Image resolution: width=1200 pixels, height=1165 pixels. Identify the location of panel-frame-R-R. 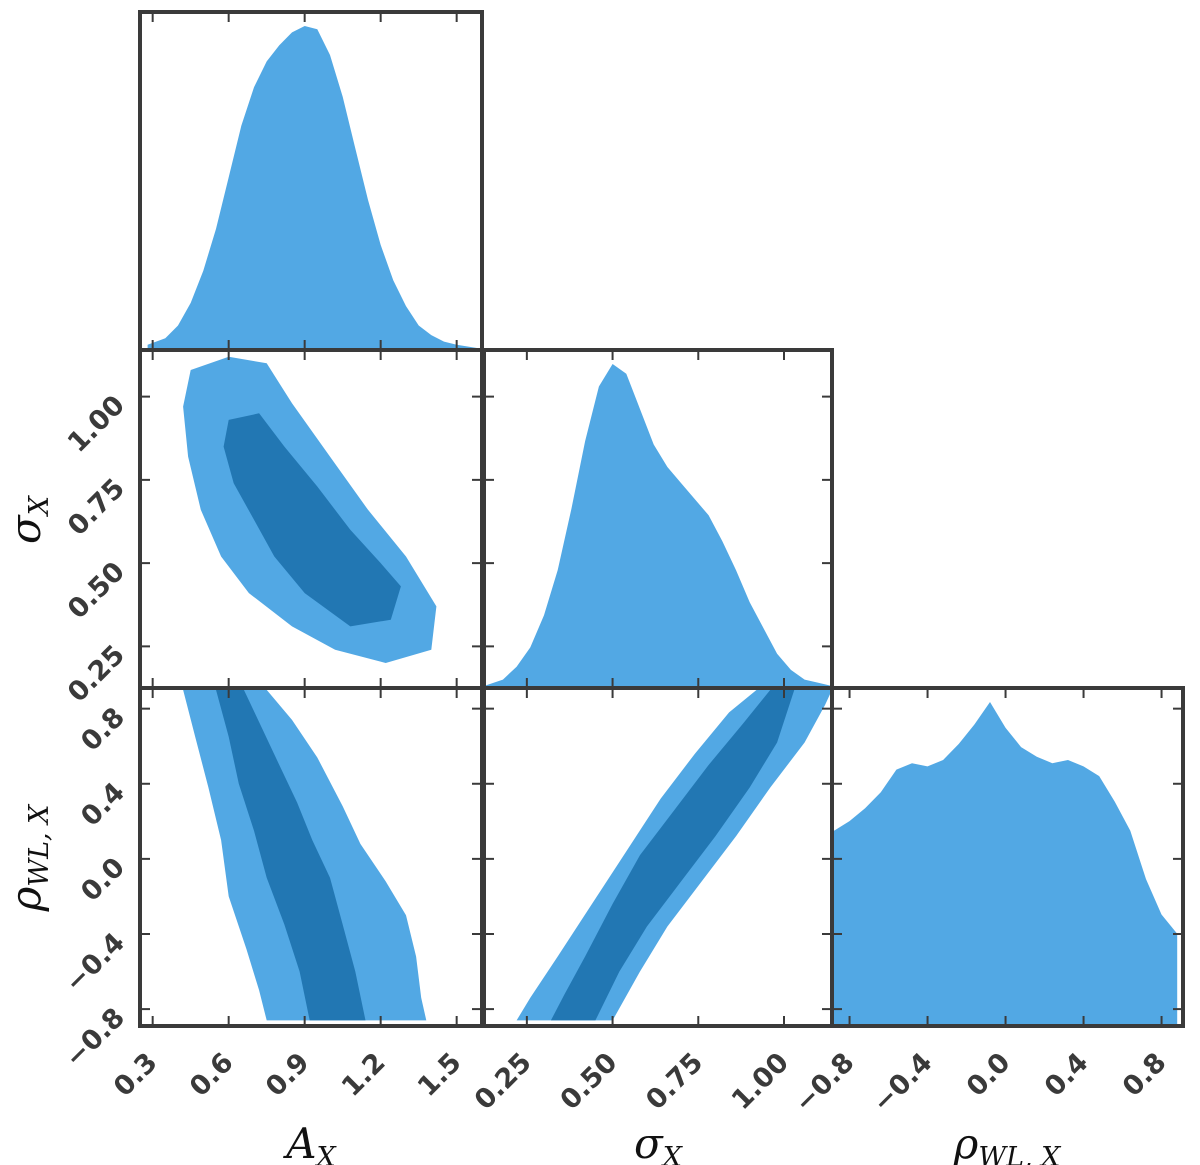
(1007, 857).